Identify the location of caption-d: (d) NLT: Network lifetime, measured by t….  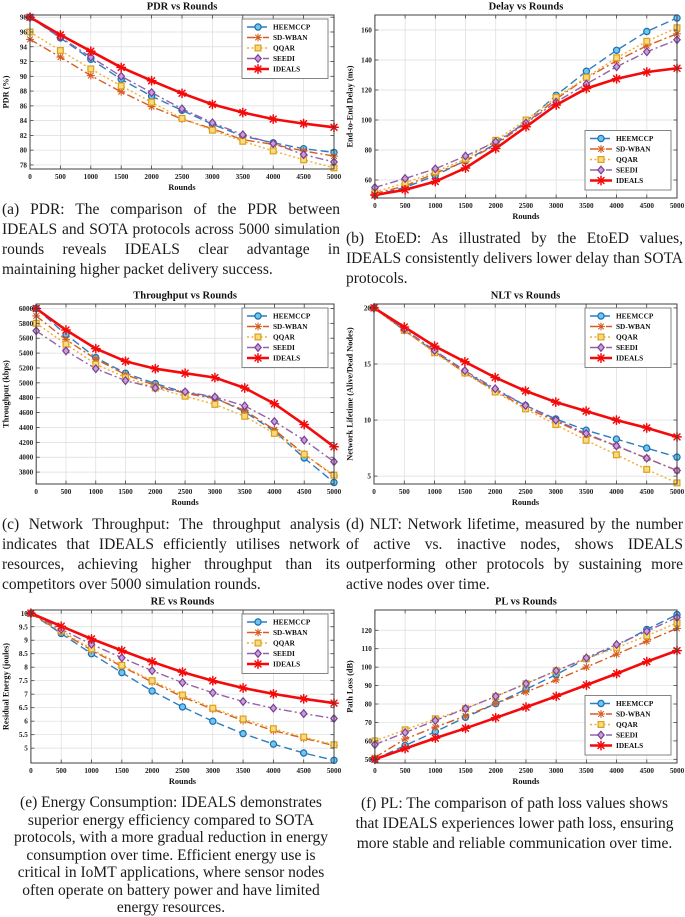
(514, 554).